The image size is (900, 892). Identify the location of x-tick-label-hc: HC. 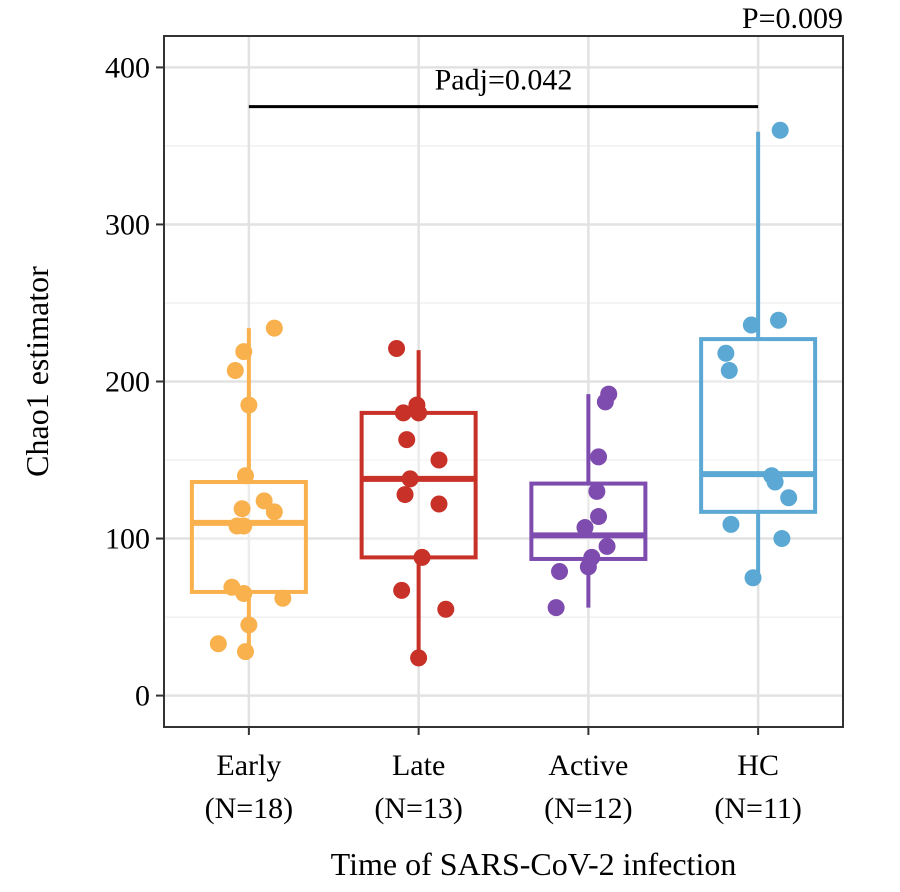
(758, 765).